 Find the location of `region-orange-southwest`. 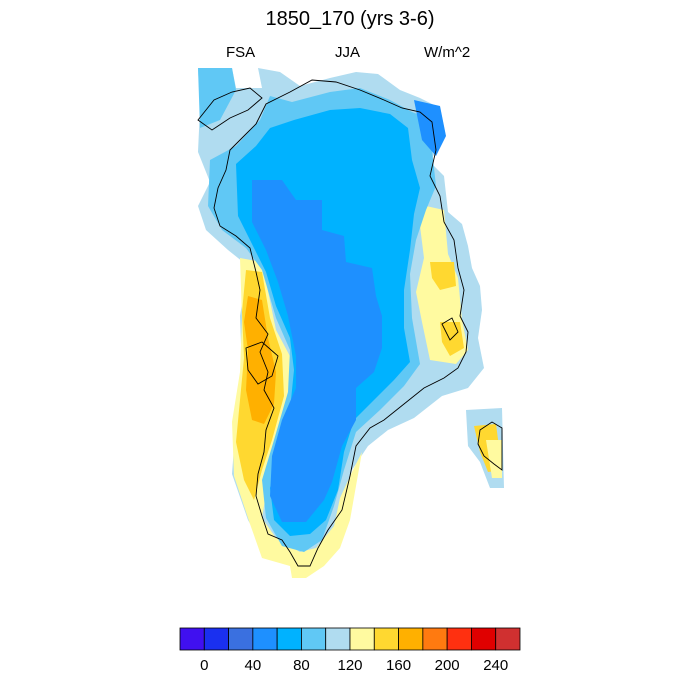

region-orange-southwest is located at coordinates (260, 360).